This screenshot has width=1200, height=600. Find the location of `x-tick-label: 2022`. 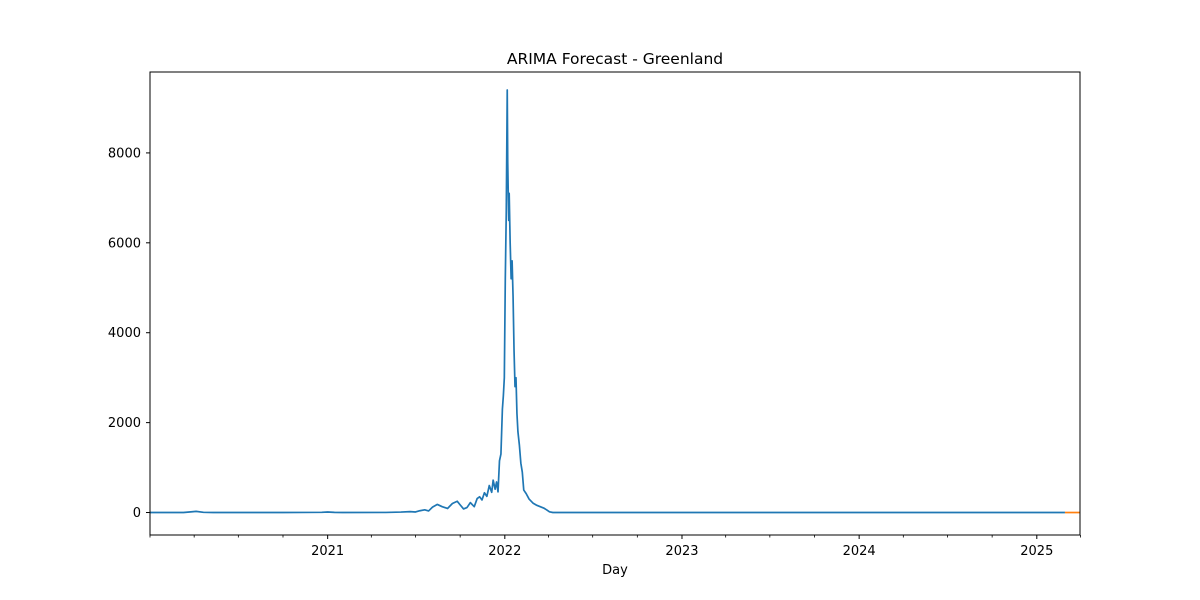

x-tick-label: 2022 is located at coordinates (504, 551).